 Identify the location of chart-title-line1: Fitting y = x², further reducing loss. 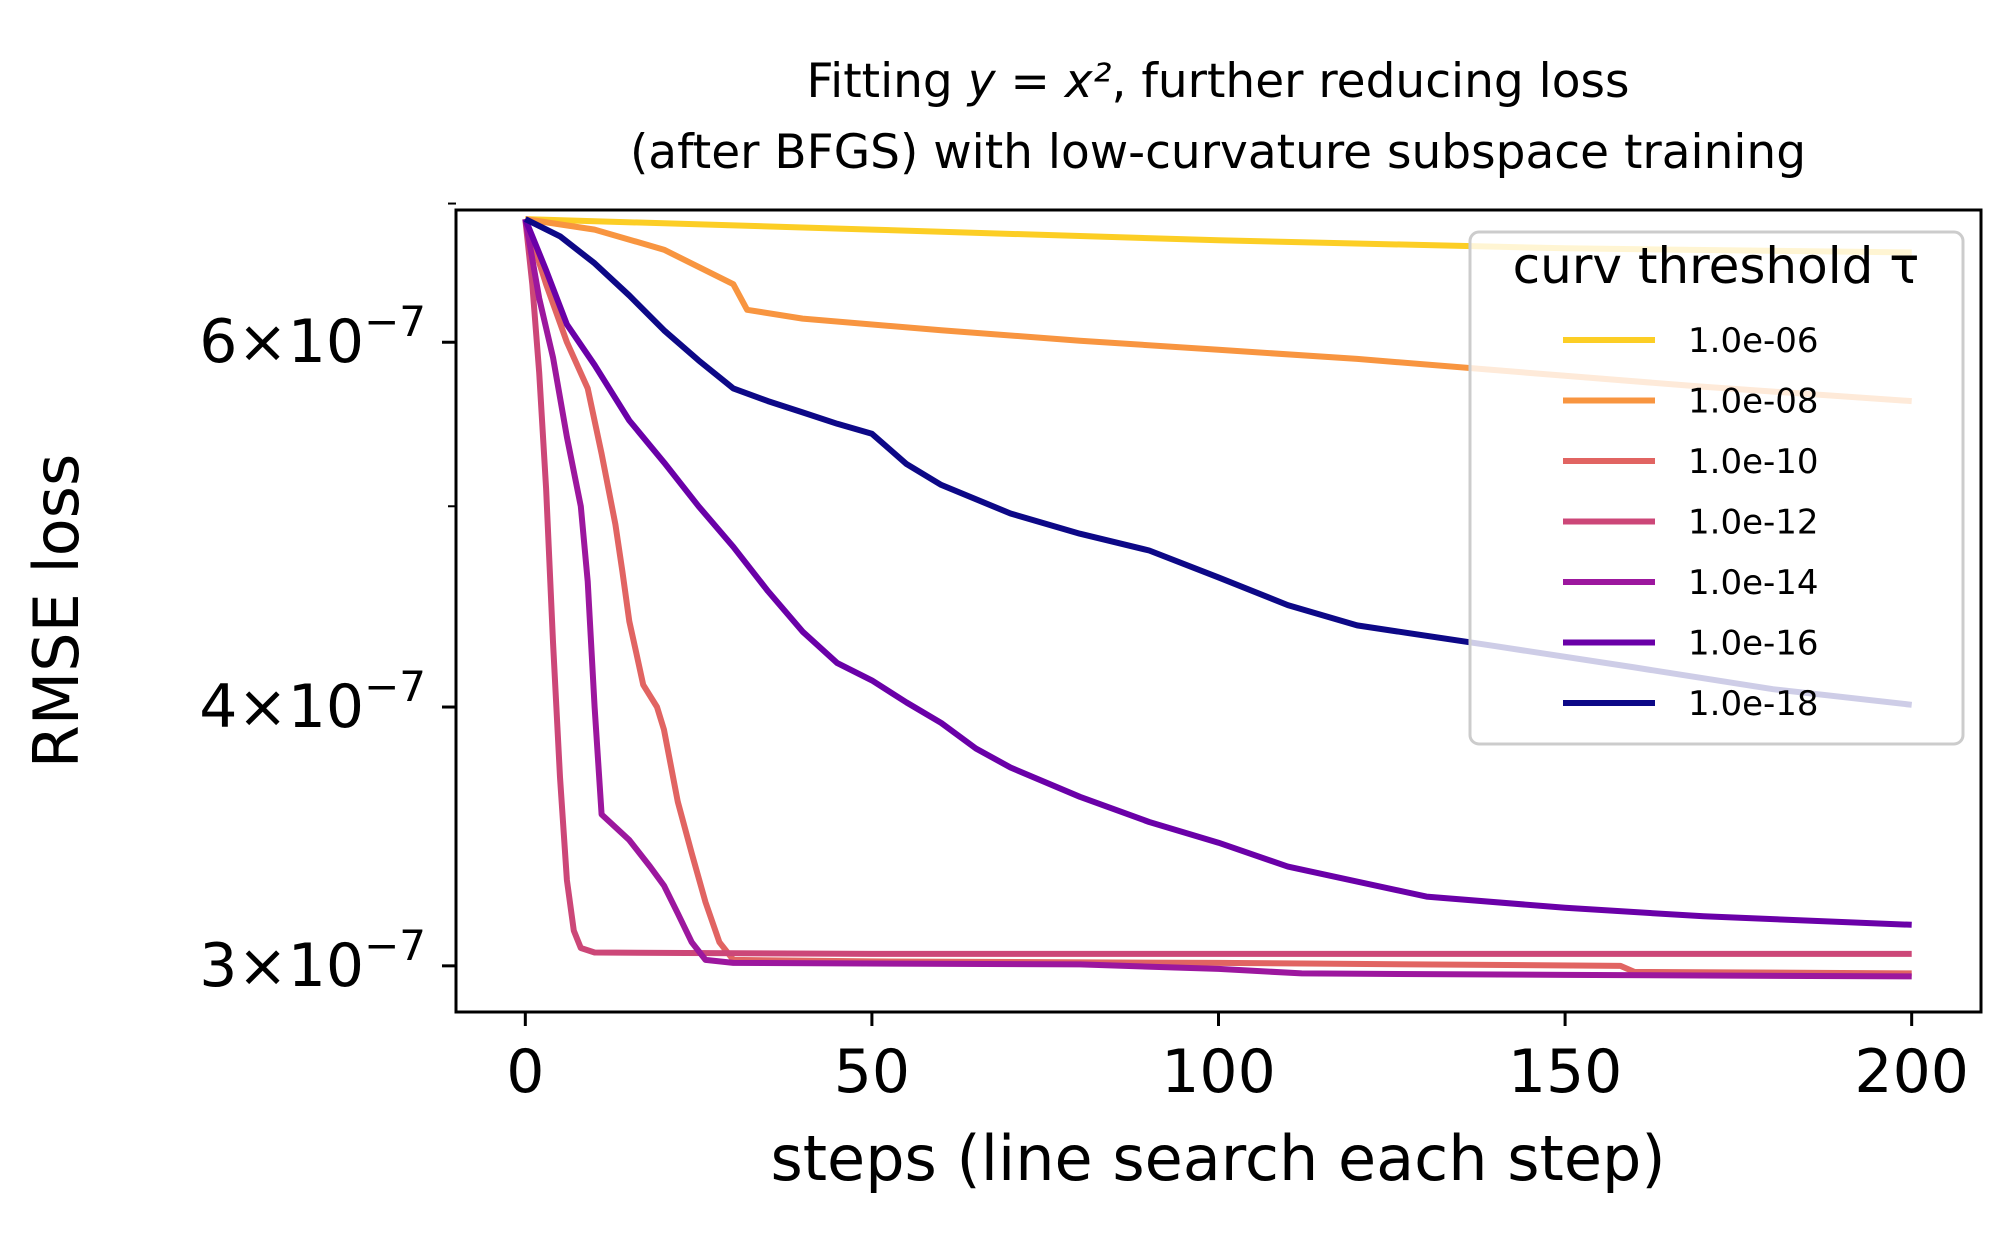
(1218, 81).